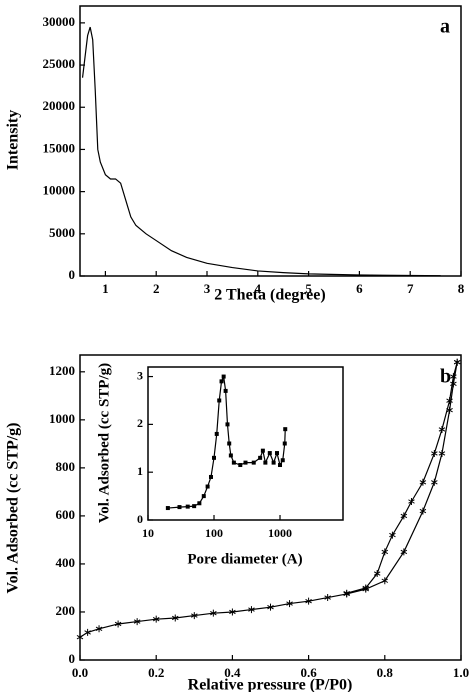 This screenshot has width=474, height=692. Describe the element at coordinates (140, 471) in the screenshot. I see `y-tick-label: 1` at that location.